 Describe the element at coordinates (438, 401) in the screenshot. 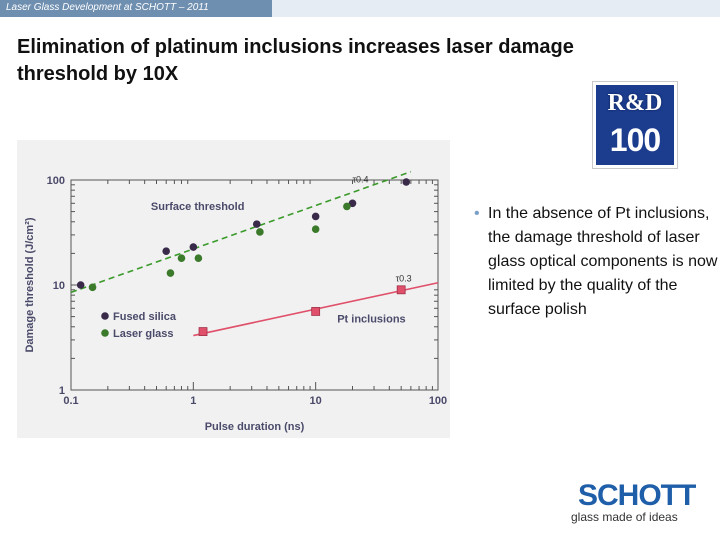

I see `x-tick-label: 100` at that location.